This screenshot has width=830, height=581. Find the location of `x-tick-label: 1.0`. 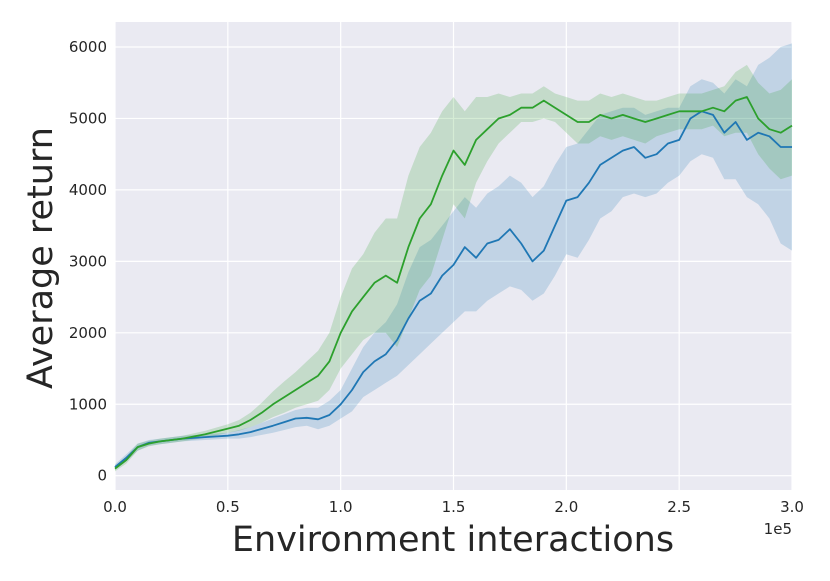

x-tick-label: 1.0 is located at coordinates (341, 507).